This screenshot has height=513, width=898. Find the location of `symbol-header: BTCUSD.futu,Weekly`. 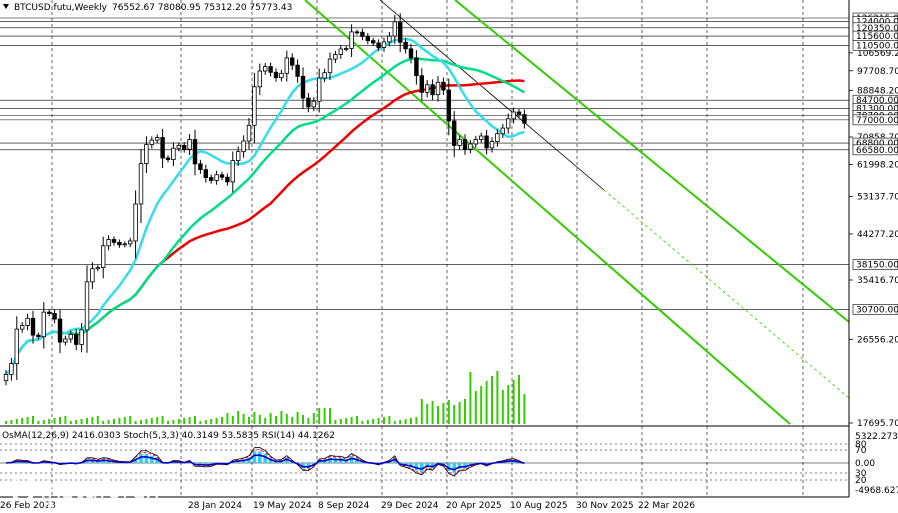

symbol-header: BTCUSD.futu,Weekly is located at coordinates (61, 8).